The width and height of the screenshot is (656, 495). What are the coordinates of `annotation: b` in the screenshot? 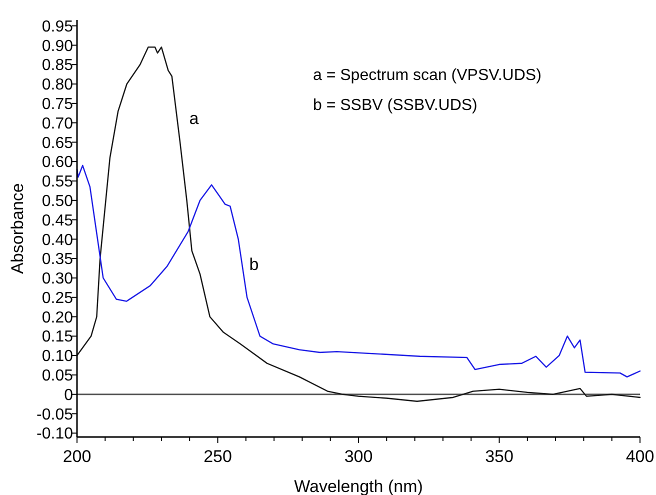 It's located at (254, 264).